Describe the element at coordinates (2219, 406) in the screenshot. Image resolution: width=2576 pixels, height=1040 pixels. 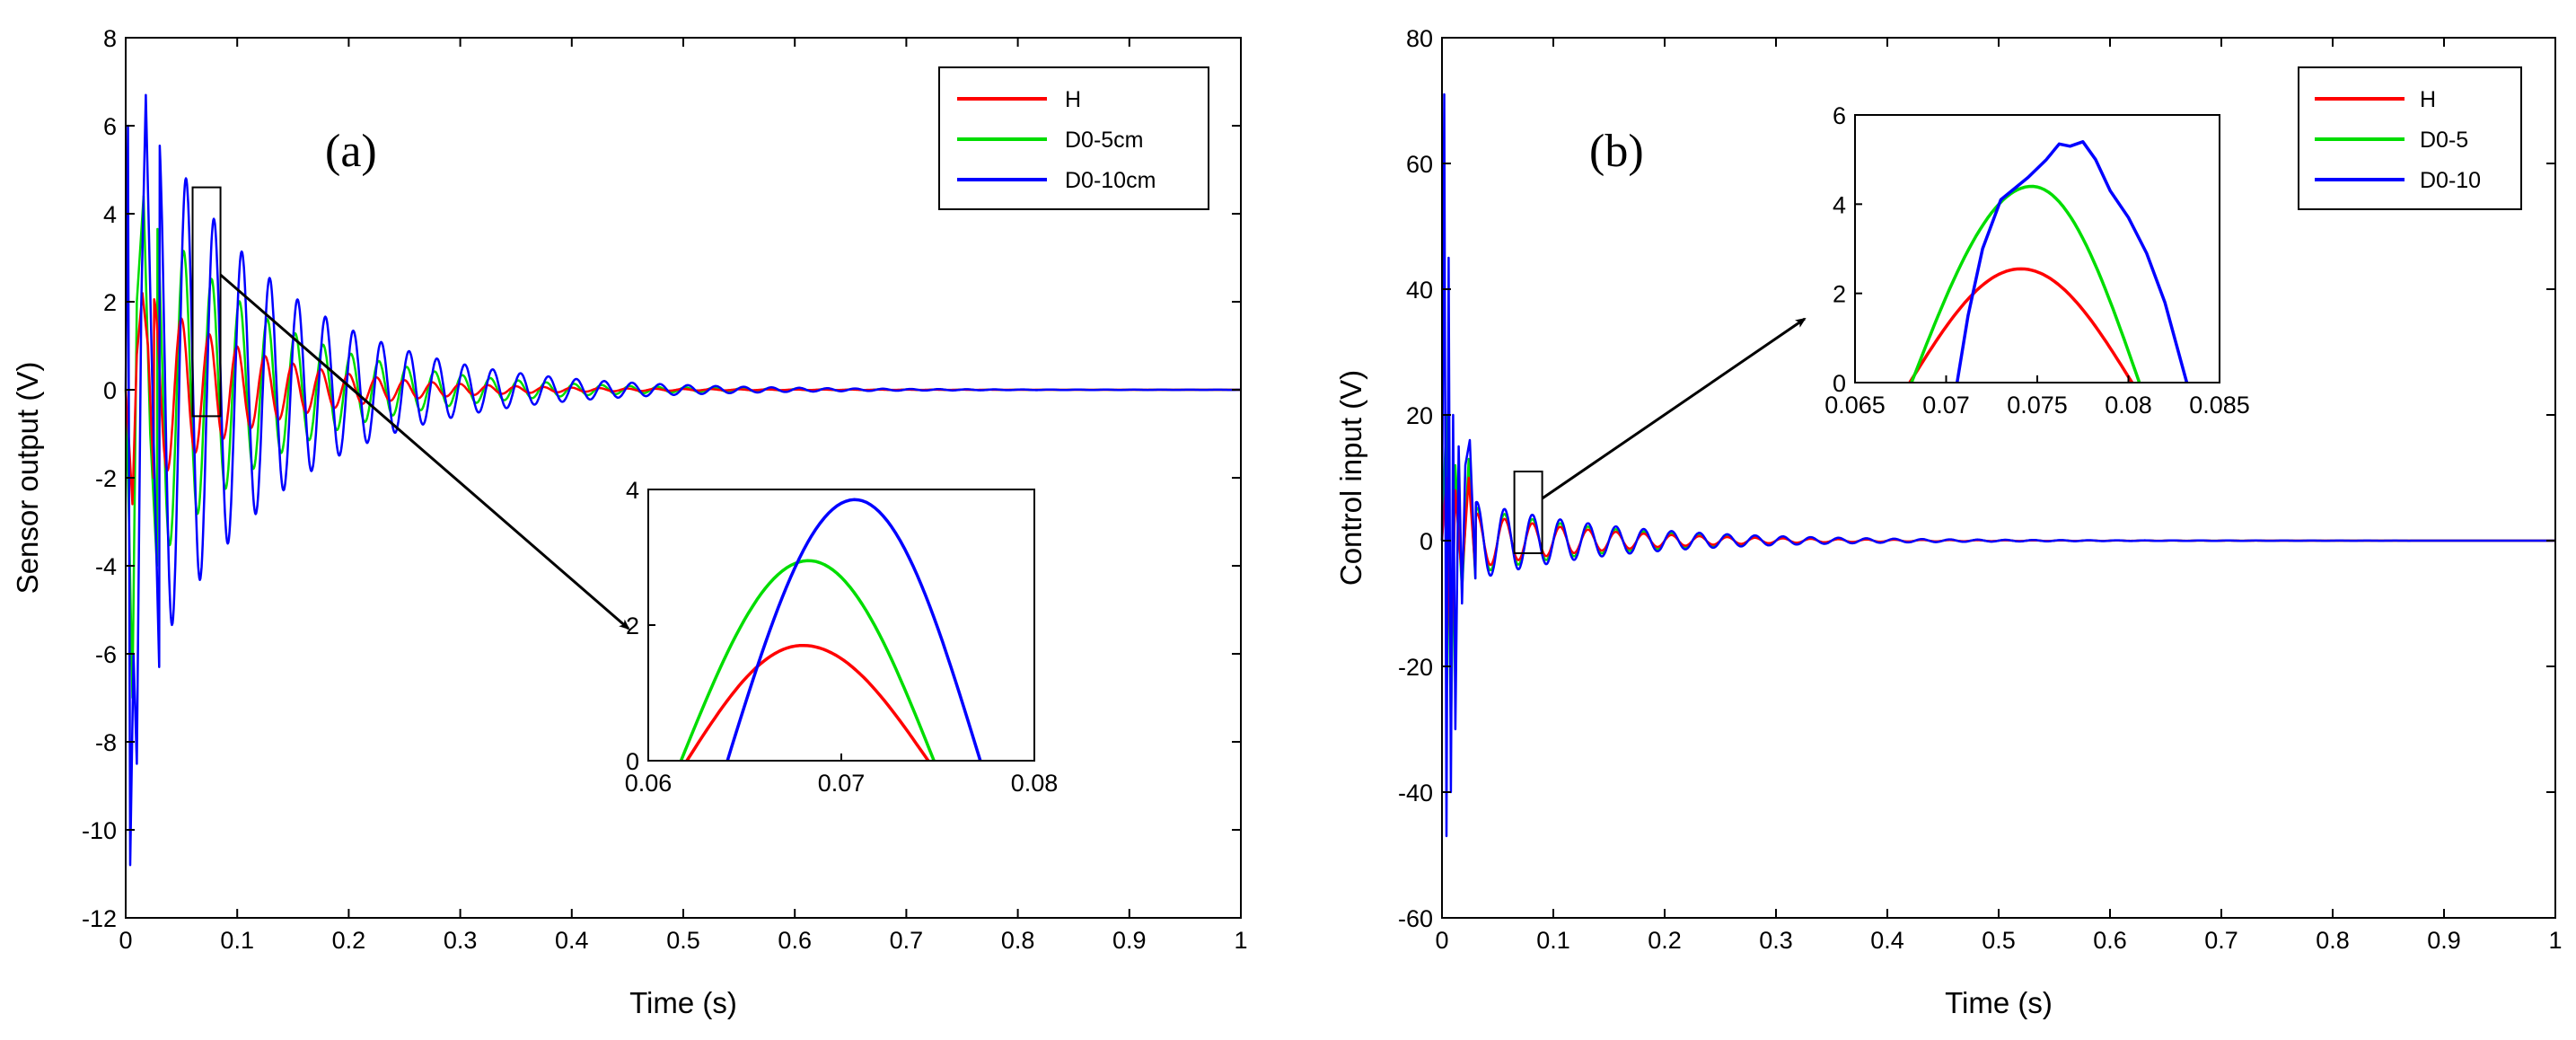
I see `chart-b-inset-x-tick-label: 0.085` at that location.